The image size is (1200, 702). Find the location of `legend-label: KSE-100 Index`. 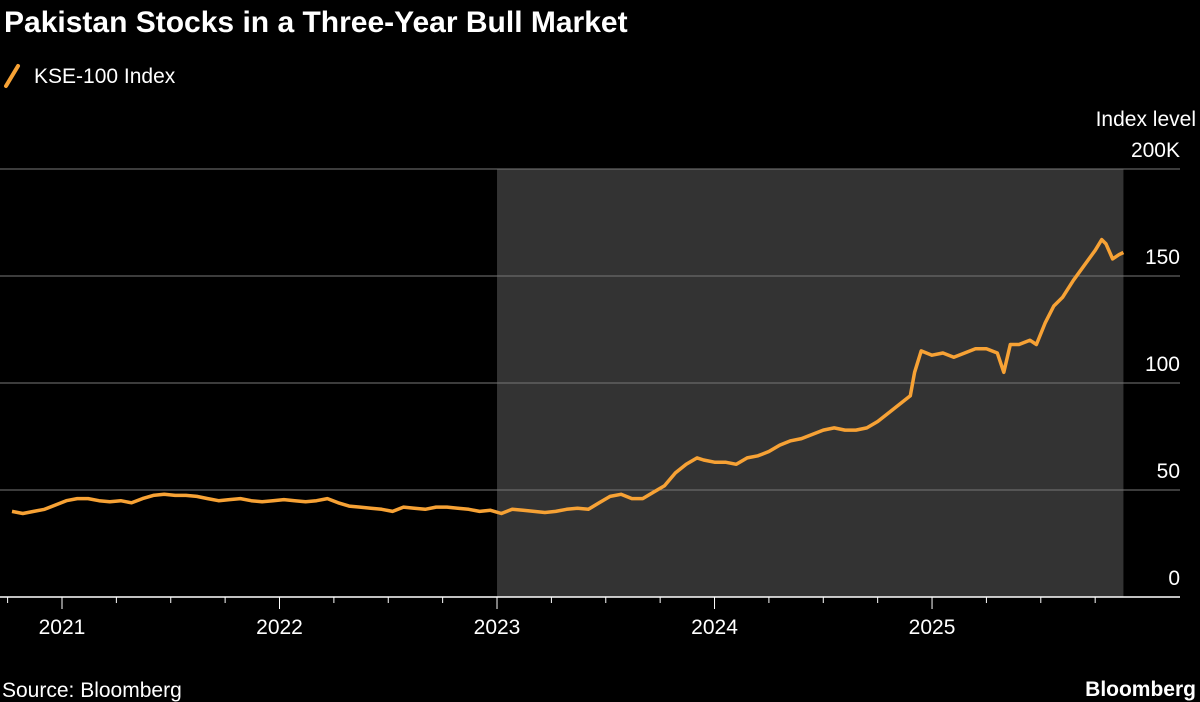

legend-label: KSE-100 Index is located at coordinates (105, 76).